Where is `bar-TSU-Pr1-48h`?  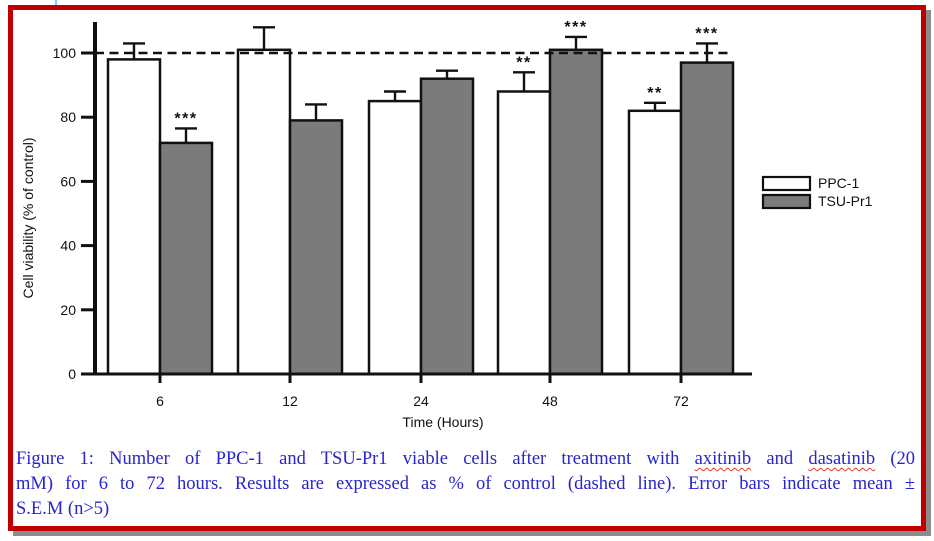
bar-TSU-Pr1-48h is located at coordinates (576, 212).